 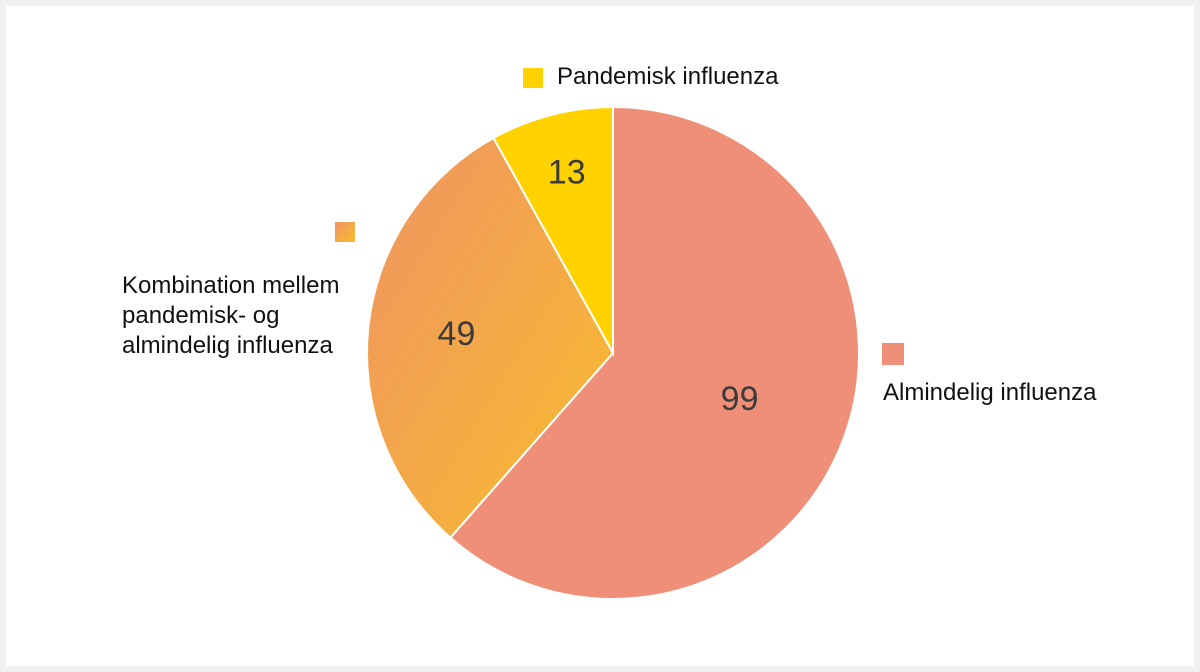 What do you see at coordinates (457, 334) in the screenshot?
I see `data-label-kombination: 49` at bounding box center [457, 334].